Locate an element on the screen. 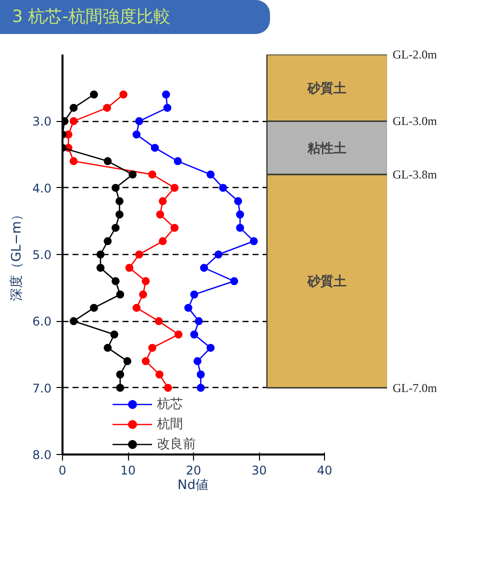  y-tick-label: 5.0 is located at coordinates (42, 255).